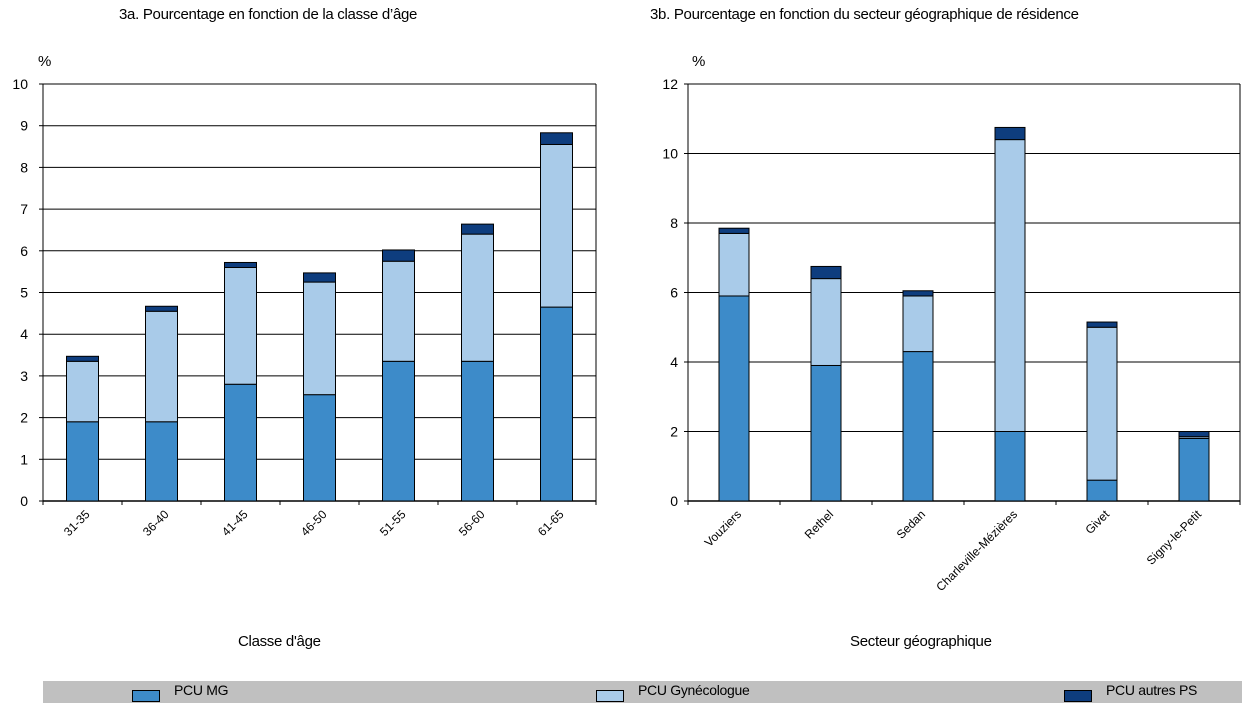  I want to click on x-tick-label: 51-55, so click(393, 523).